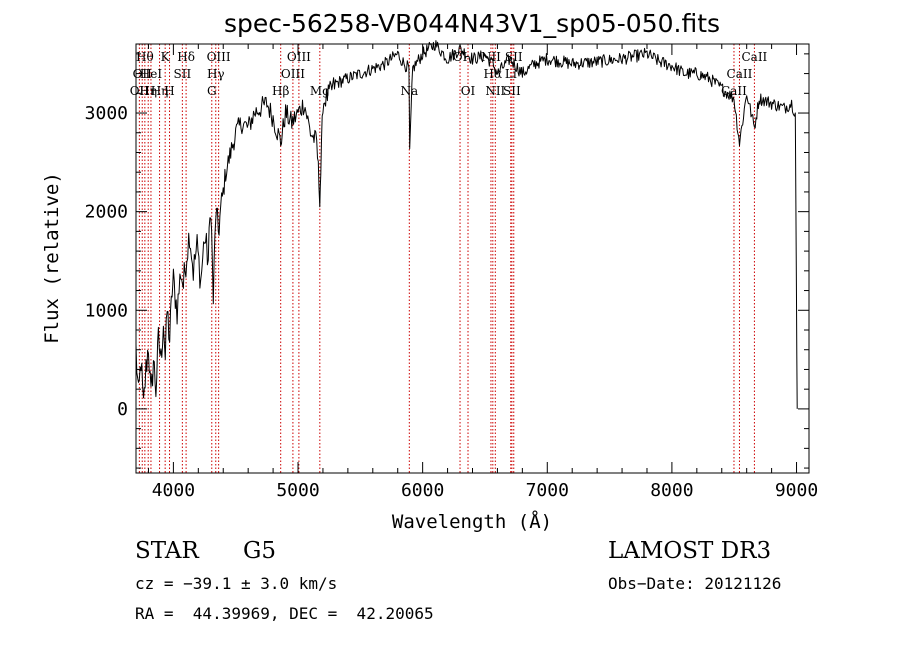  What do you see at coordinates (468, 91) in the screenshot?
I see `line-label: OI` at bounding box center [468, 91].